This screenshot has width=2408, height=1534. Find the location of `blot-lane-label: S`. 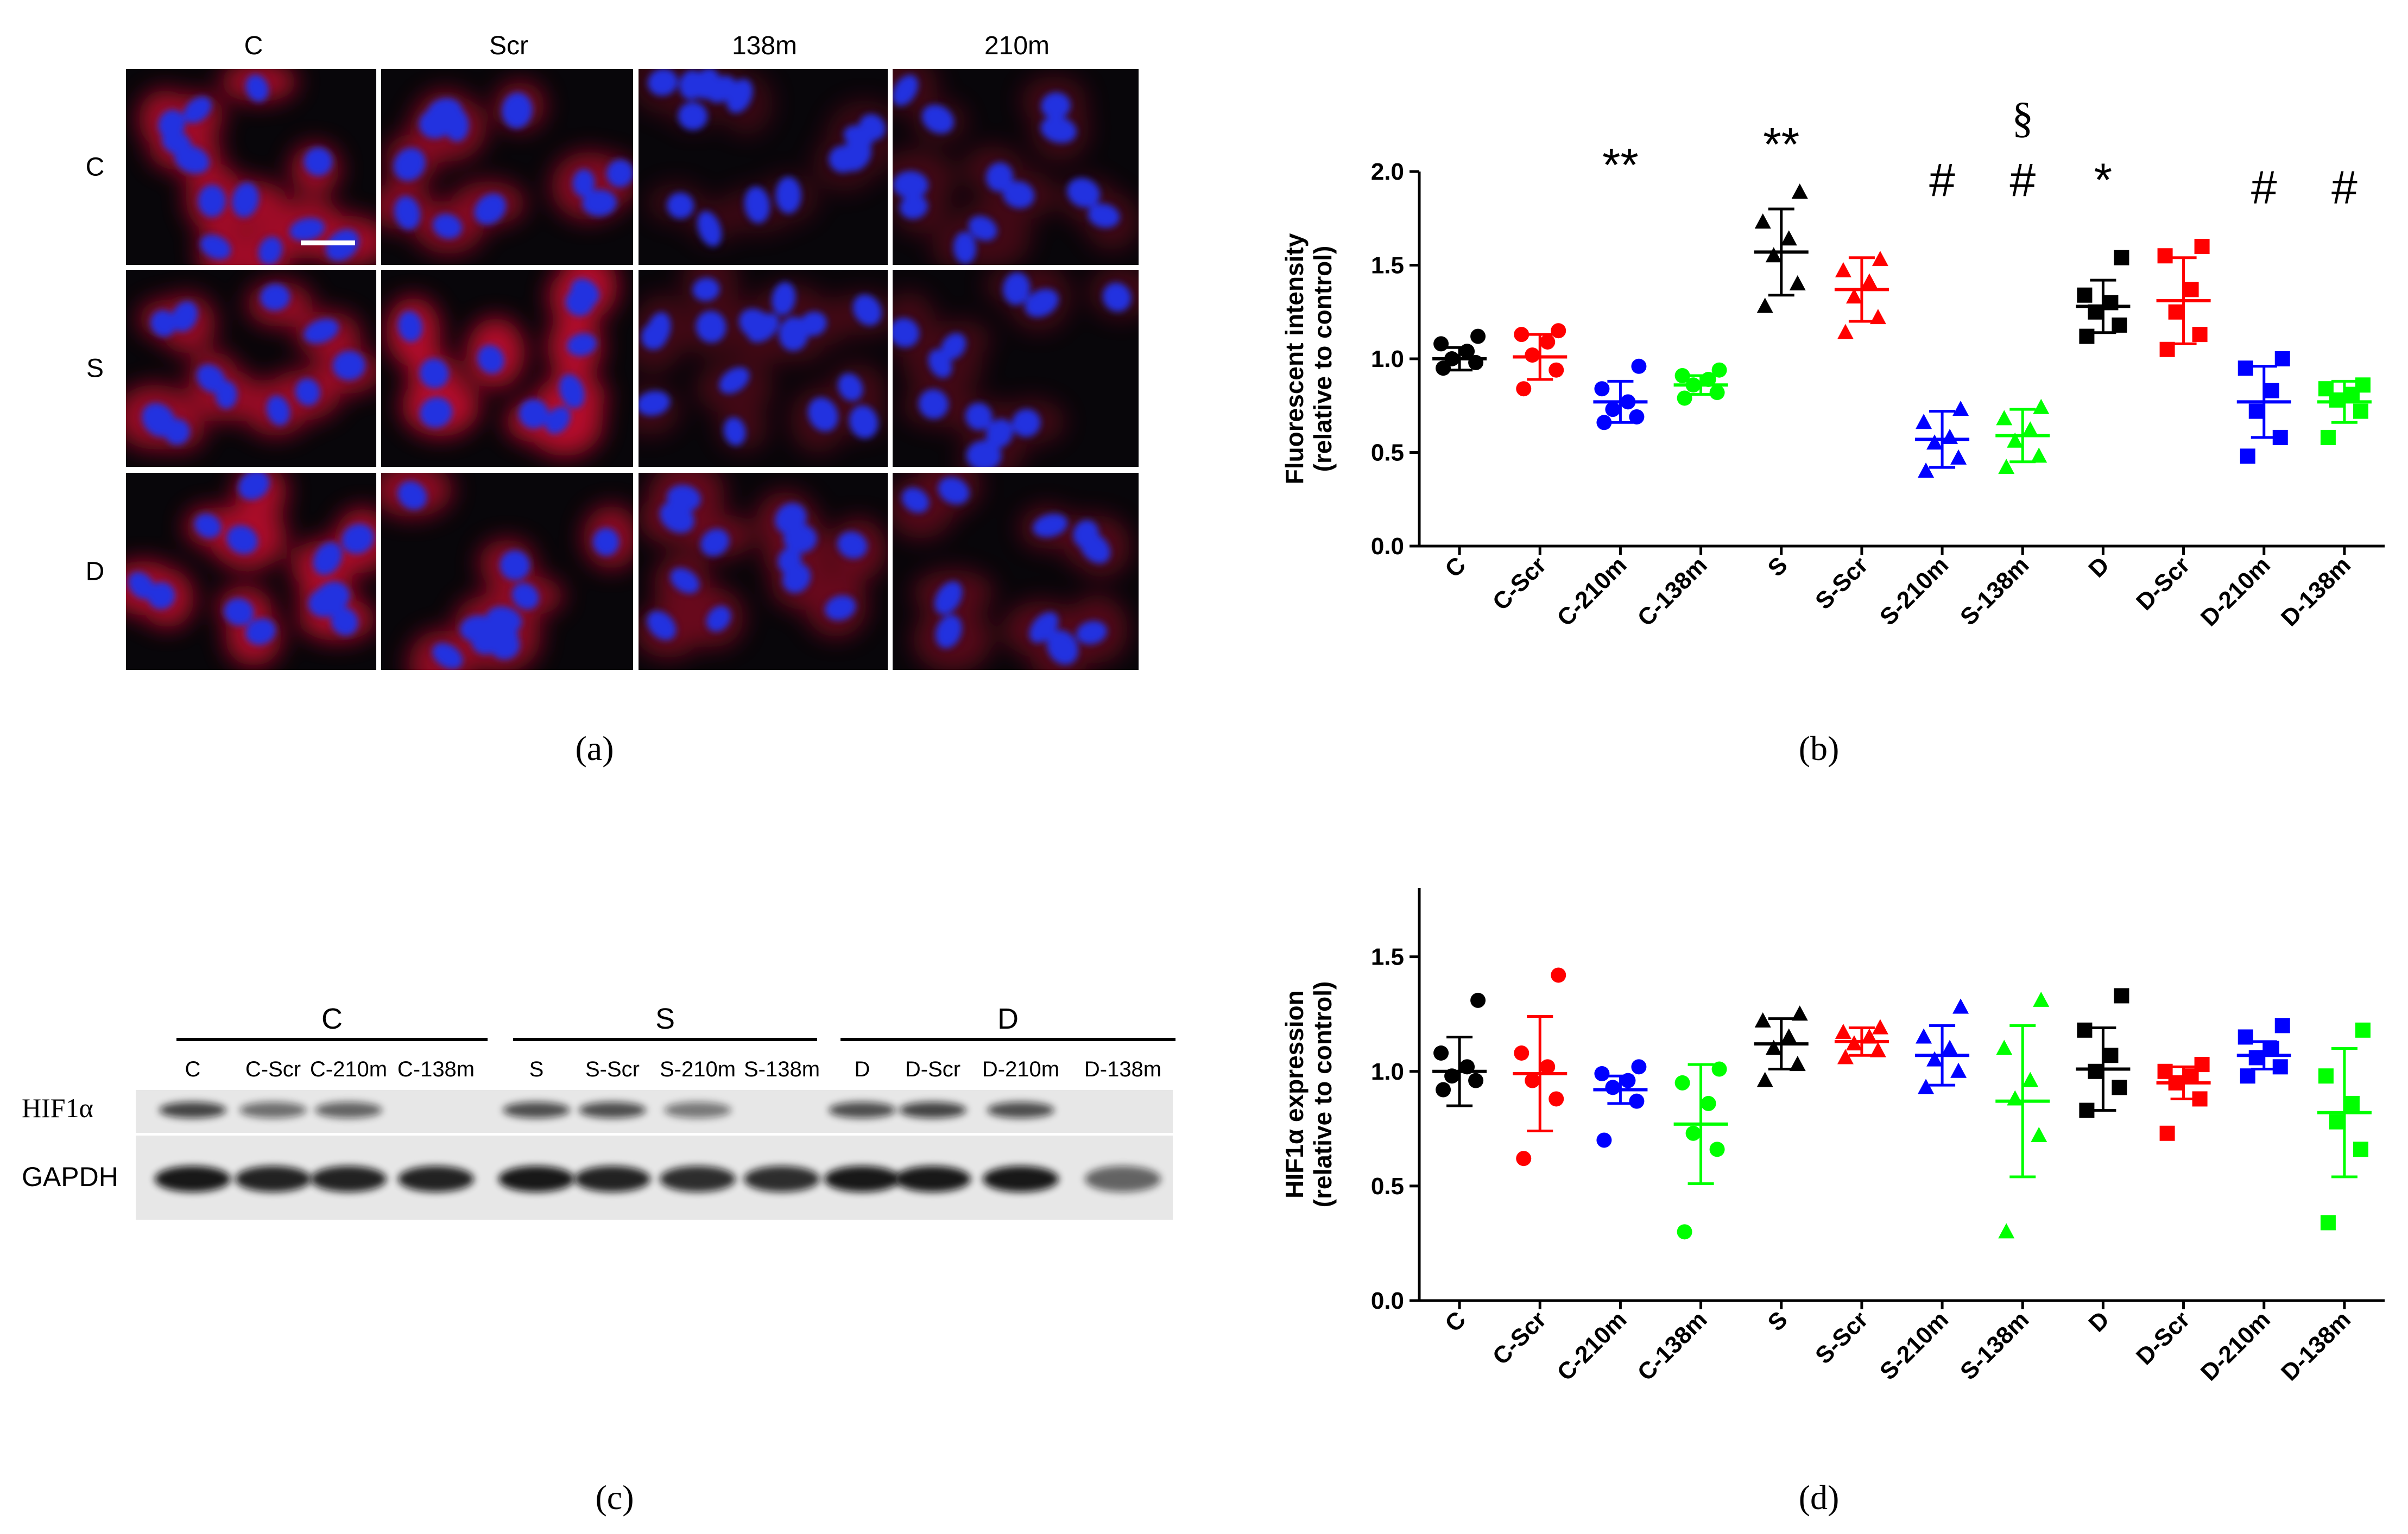

blot-lane-label: S is located at coordinates (536, 1069).